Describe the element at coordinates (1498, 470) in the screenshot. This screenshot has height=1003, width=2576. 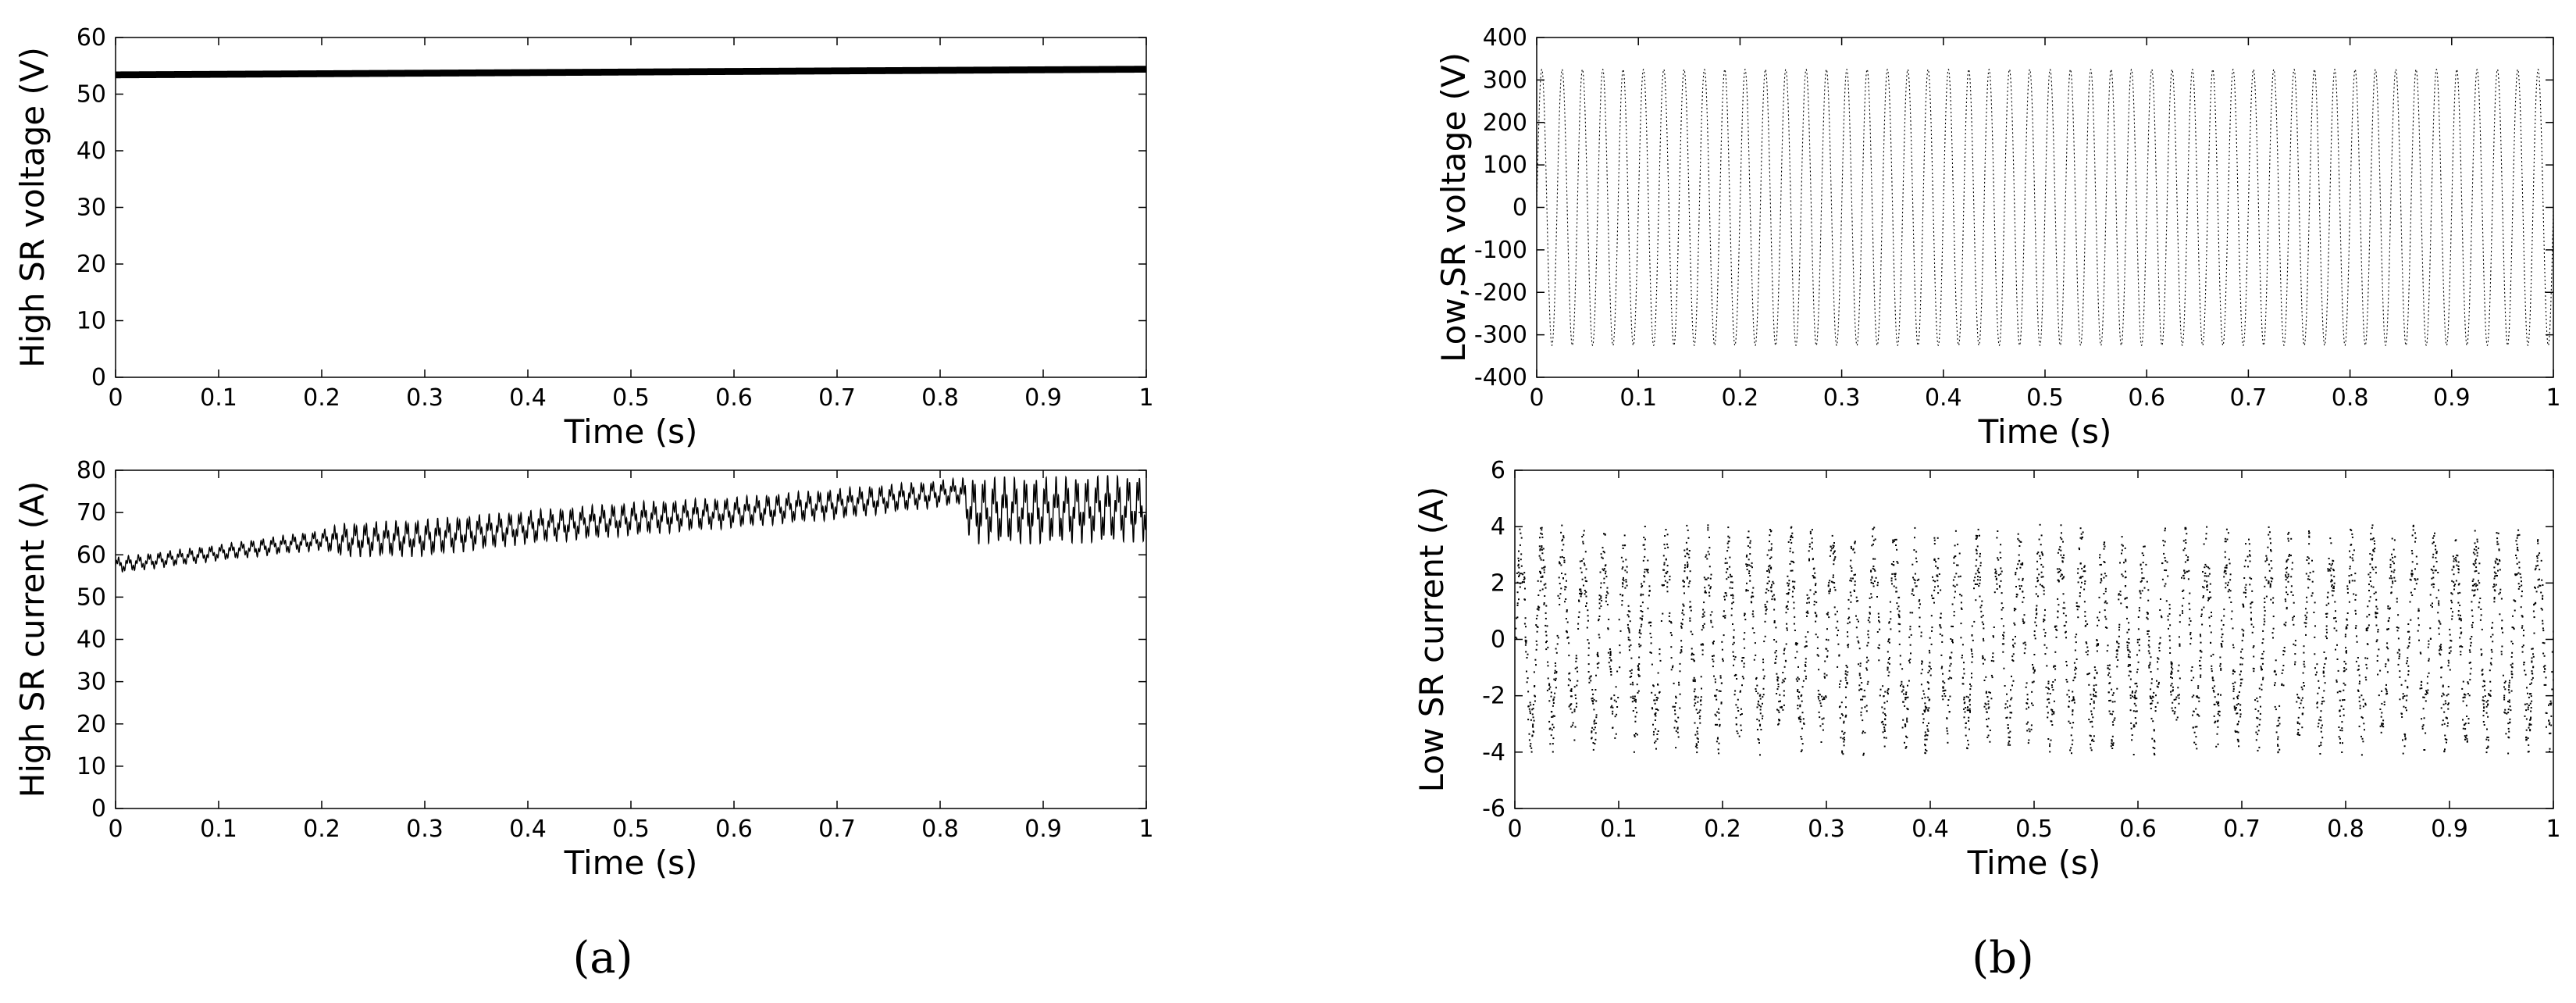
I see `low-sr-current-y-tick-label: 6` at that location.